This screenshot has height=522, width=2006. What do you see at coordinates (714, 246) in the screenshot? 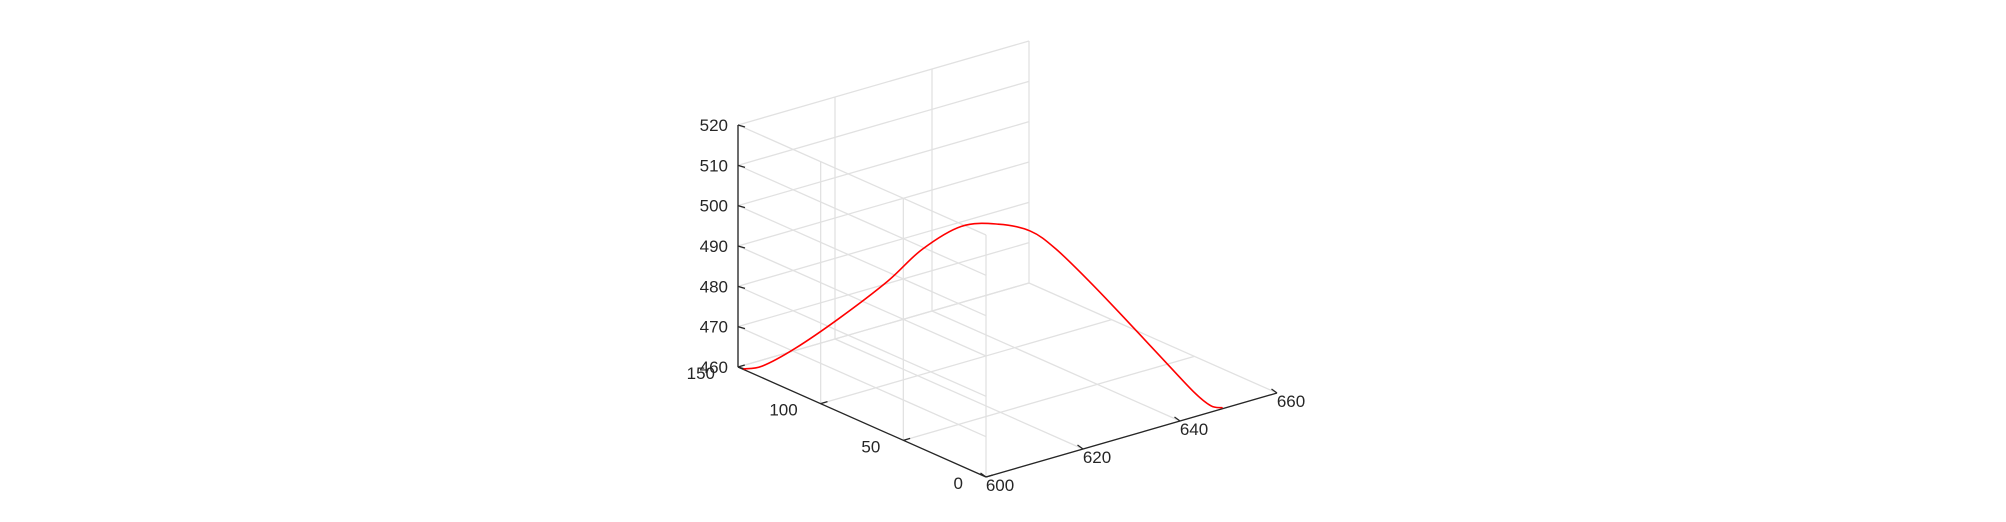
I see `z-tick-label: 490` at bounding box center [714, 246].